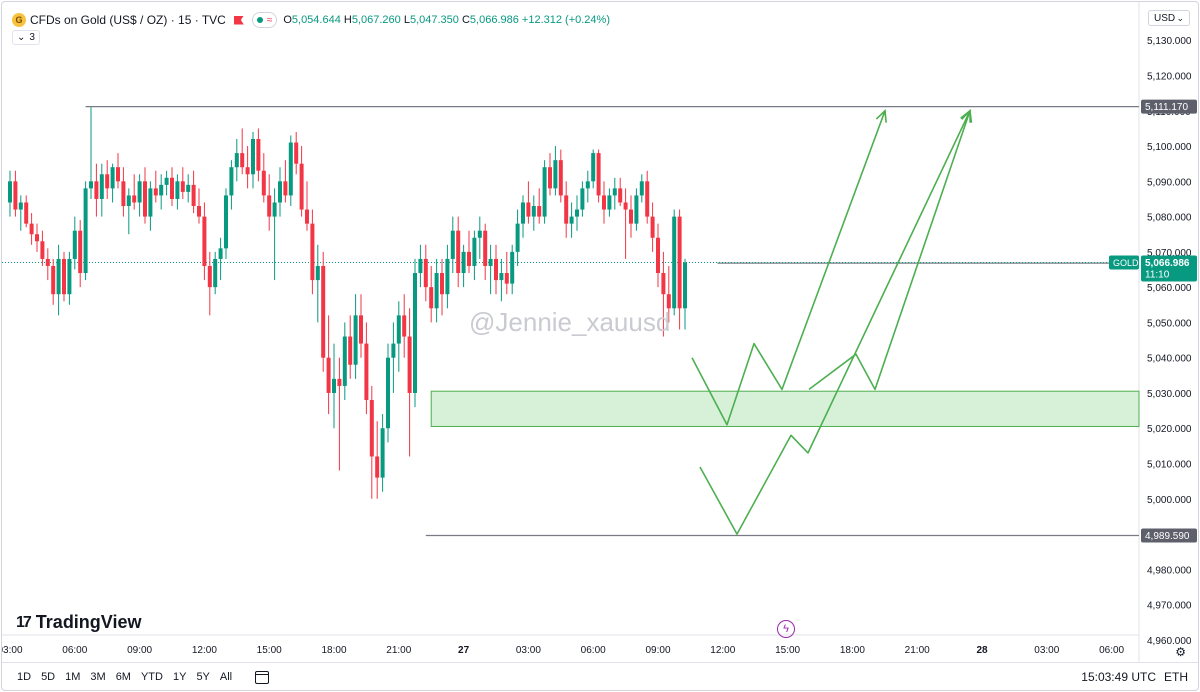  Describe the element at coordinates (785, 408) in the screenshot. I see `demand-zone` at that location.